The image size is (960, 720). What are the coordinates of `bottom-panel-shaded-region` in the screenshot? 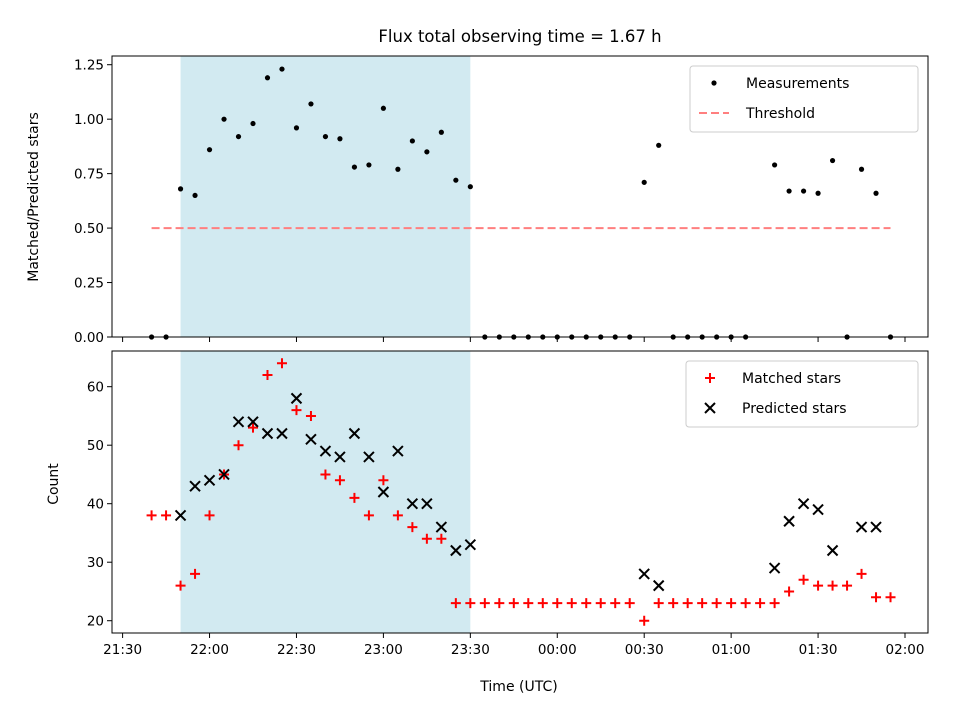 It's located at (325, 492).